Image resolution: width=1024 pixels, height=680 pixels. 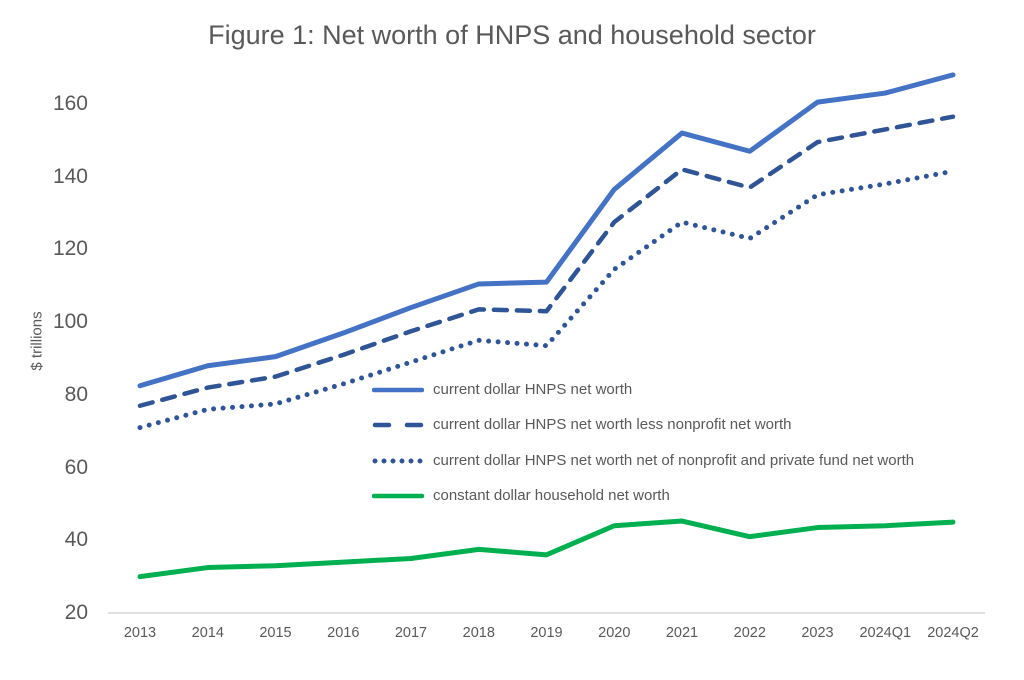 What do you see at coordinates (411, 633) in the screenshot?
I see `x-tick-2017: 2017` at bounding box center [411, 633].